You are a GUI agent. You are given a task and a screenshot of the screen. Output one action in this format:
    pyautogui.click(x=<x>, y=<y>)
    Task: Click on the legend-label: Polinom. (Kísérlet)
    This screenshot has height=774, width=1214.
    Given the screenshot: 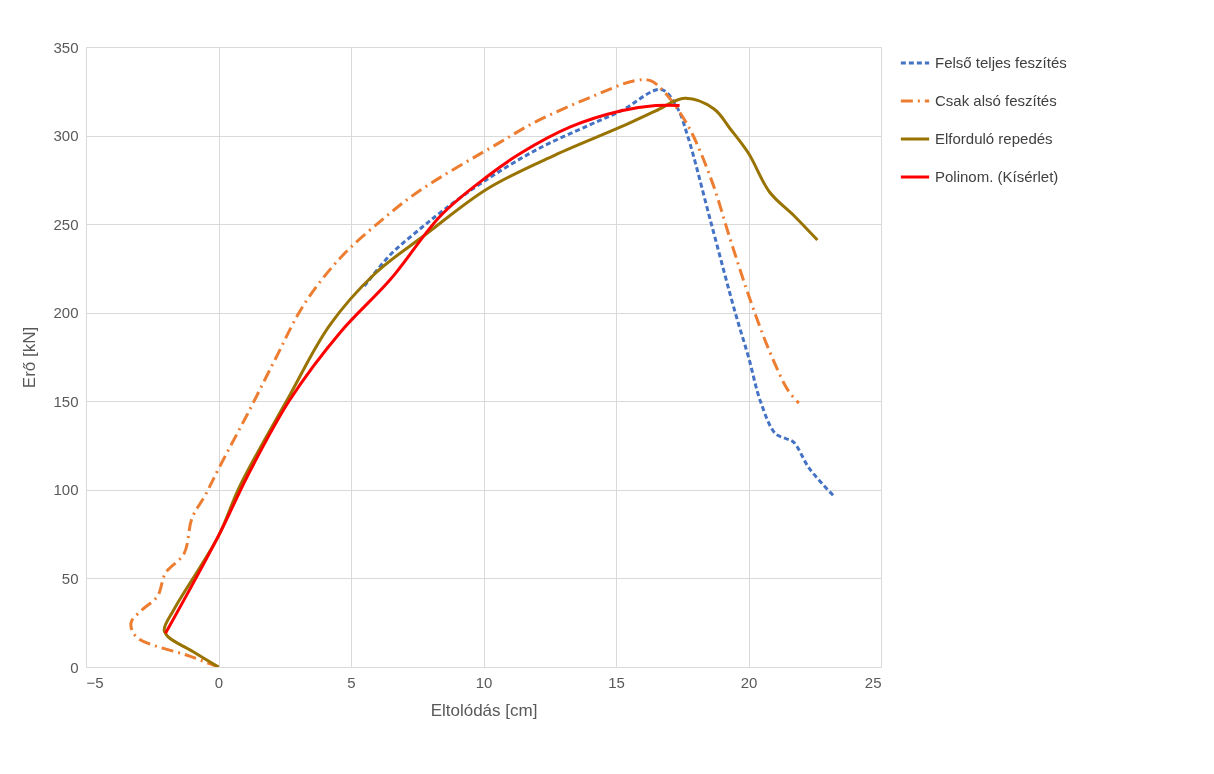 What is the action you would take?
    pyautogui.click(x=997, y=176)
    